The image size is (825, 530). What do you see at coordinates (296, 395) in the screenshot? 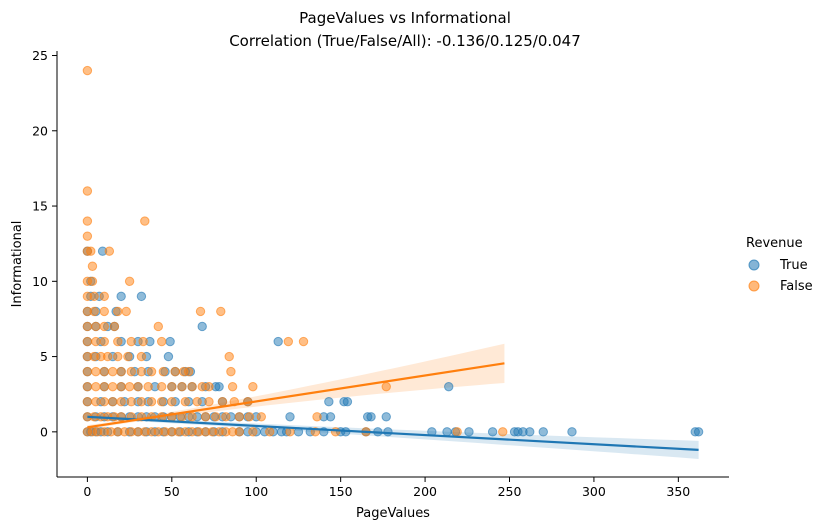
I see `regression-line-false` at bounding box center [296, 395].